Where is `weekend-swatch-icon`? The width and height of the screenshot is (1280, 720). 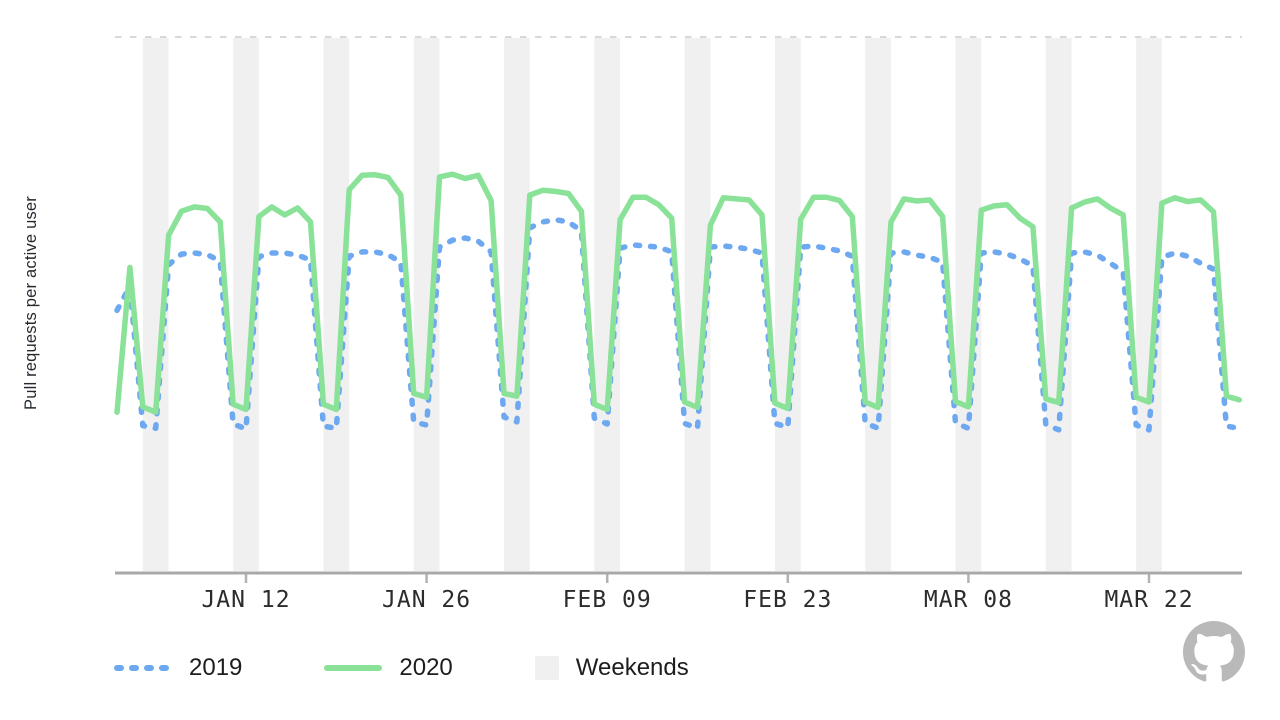
weekend-swatch-icon is located at coordinates (546, 668).